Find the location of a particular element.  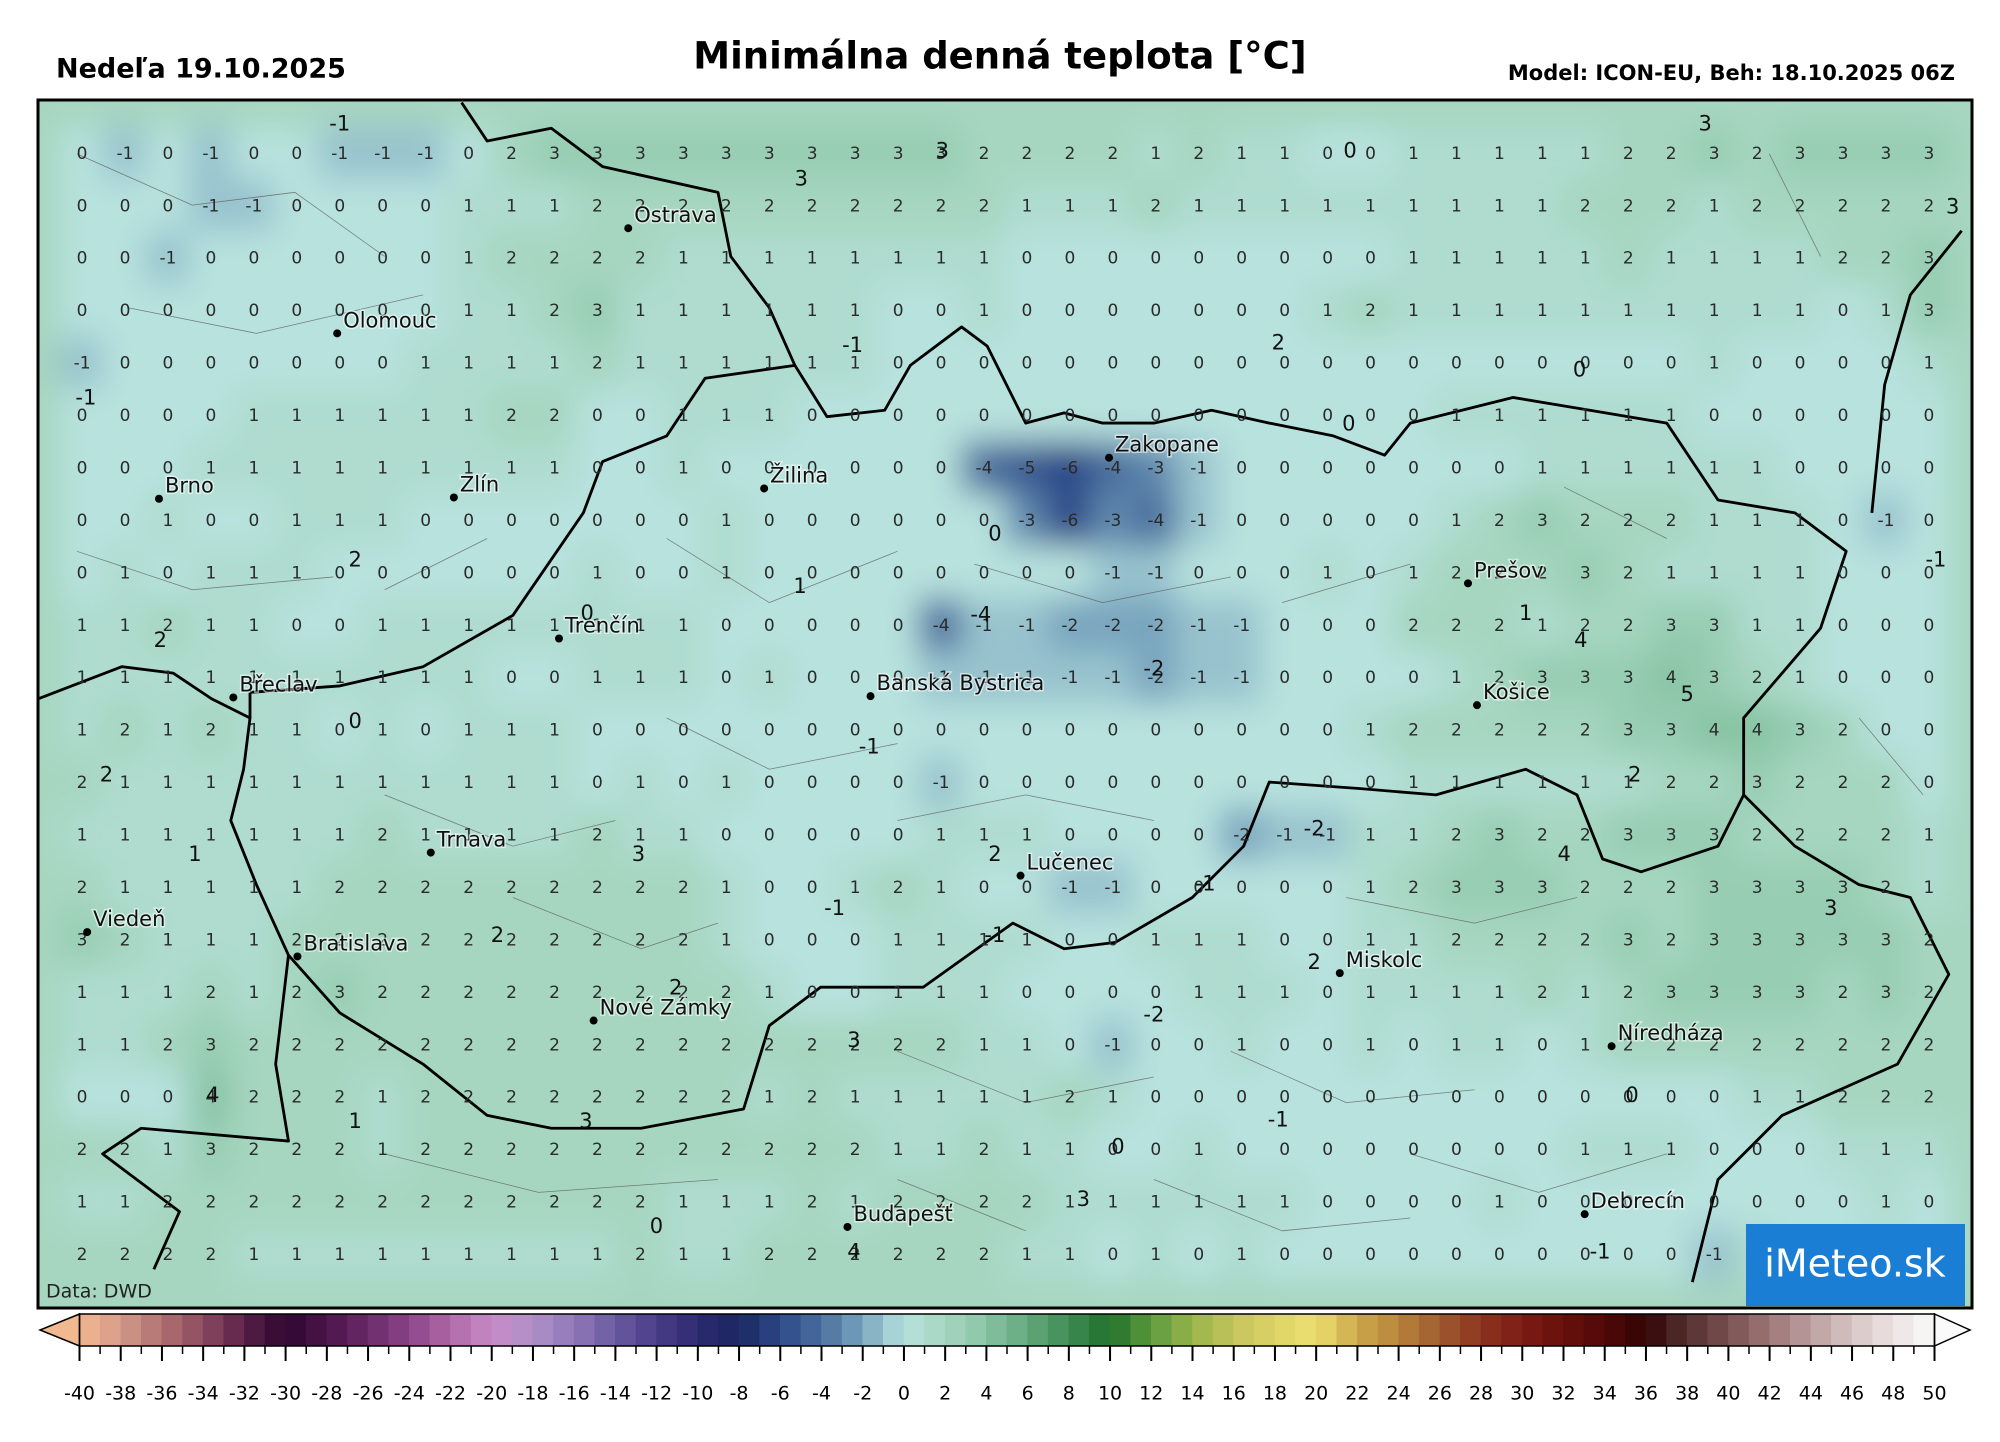

grid-value: -6 is located at coordinates (1069, 521).